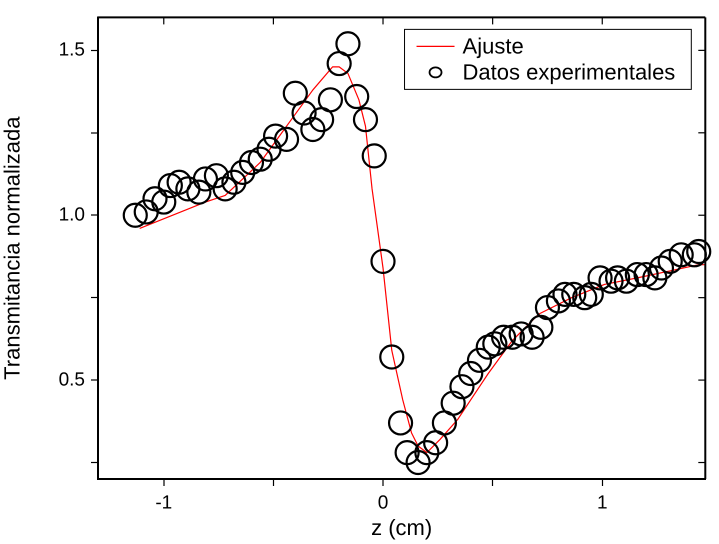  Describe the element at coordinates (493, 45) in the screenshot. I see `legend-label: Ajuste` at that location.